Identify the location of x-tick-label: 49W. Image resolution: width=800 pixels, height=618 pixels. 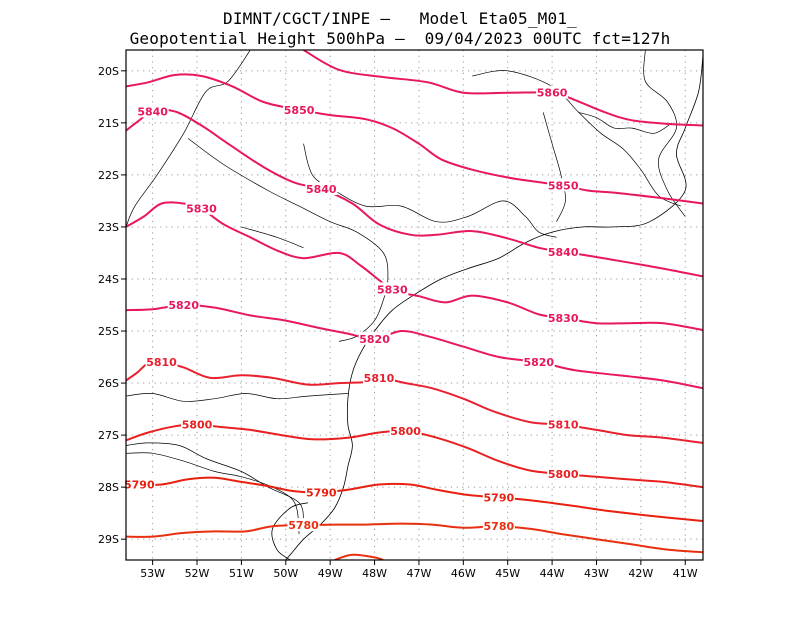
(330, 573).